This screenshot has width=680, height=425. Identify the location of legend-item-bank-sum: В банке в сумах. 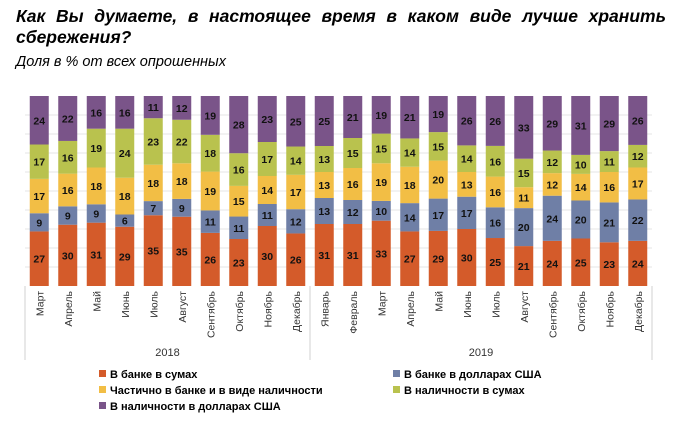
(148, 375).